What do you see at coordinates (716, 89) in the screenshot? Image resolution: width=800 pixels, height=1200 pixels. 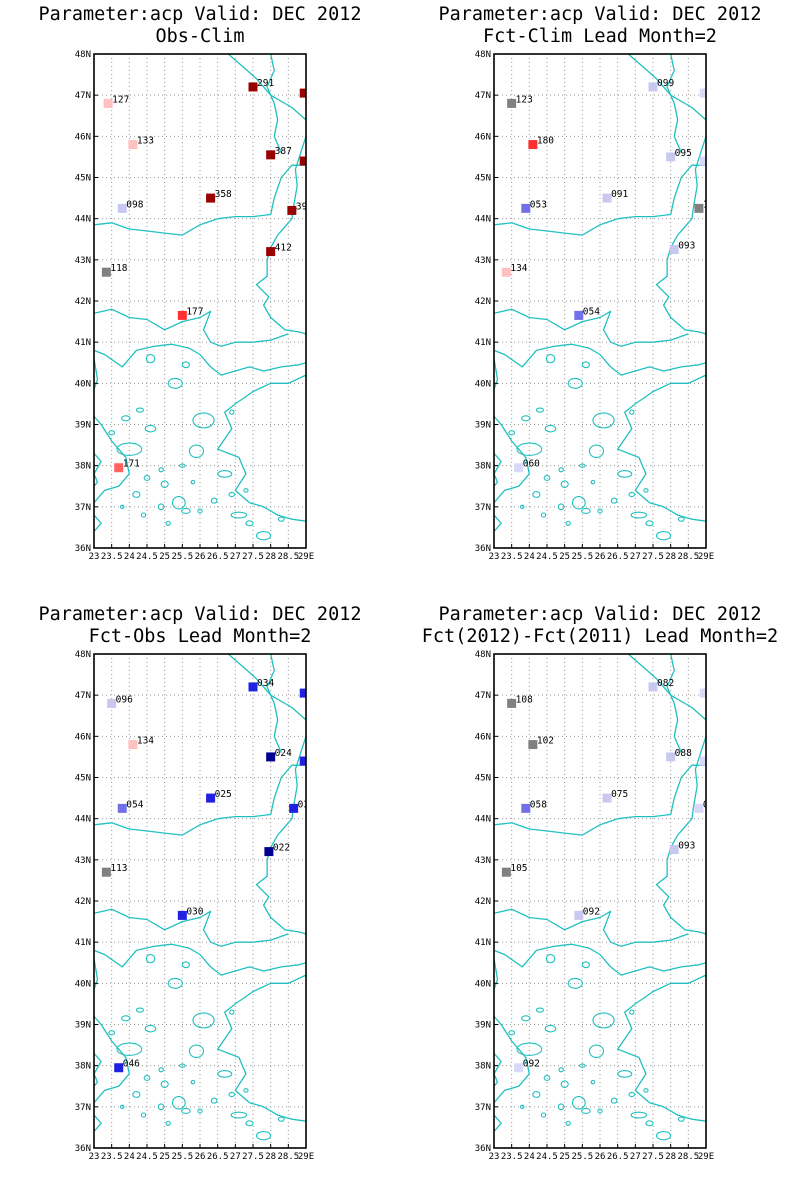 I see `station-label: 078` at bounding box center [716, 89].